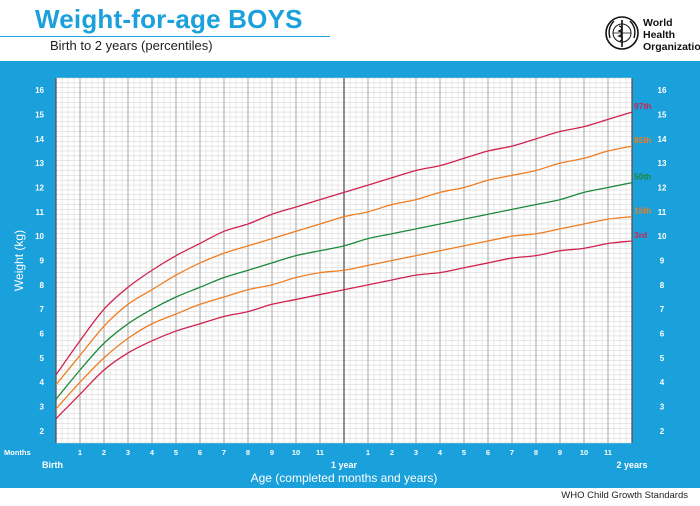 The height and width of the screenshot is (506, 700). Describe the element at coordinates (662, 236) in the screenshot. I see `y-tick-label-right: 10` at that location.